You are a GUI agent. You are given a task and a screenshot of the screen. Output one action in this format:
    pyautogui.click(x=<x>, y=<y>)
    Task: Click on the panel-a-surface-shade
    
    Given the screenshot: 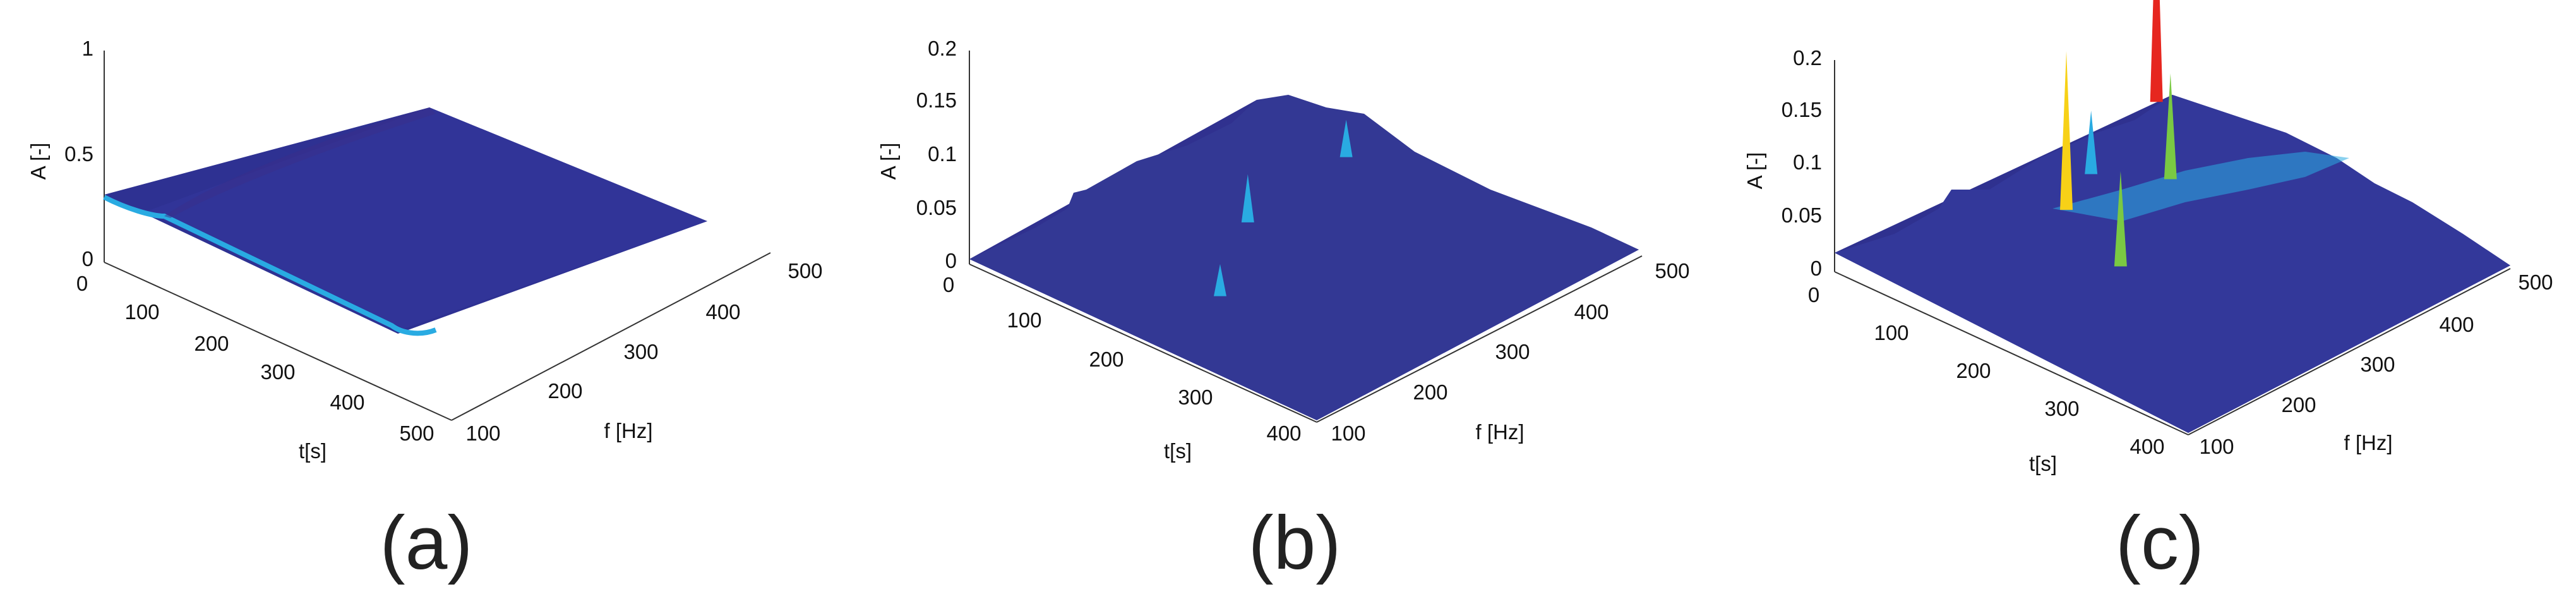 What is the action you would take?
    pyautogui.click(x=426, y=218)
    